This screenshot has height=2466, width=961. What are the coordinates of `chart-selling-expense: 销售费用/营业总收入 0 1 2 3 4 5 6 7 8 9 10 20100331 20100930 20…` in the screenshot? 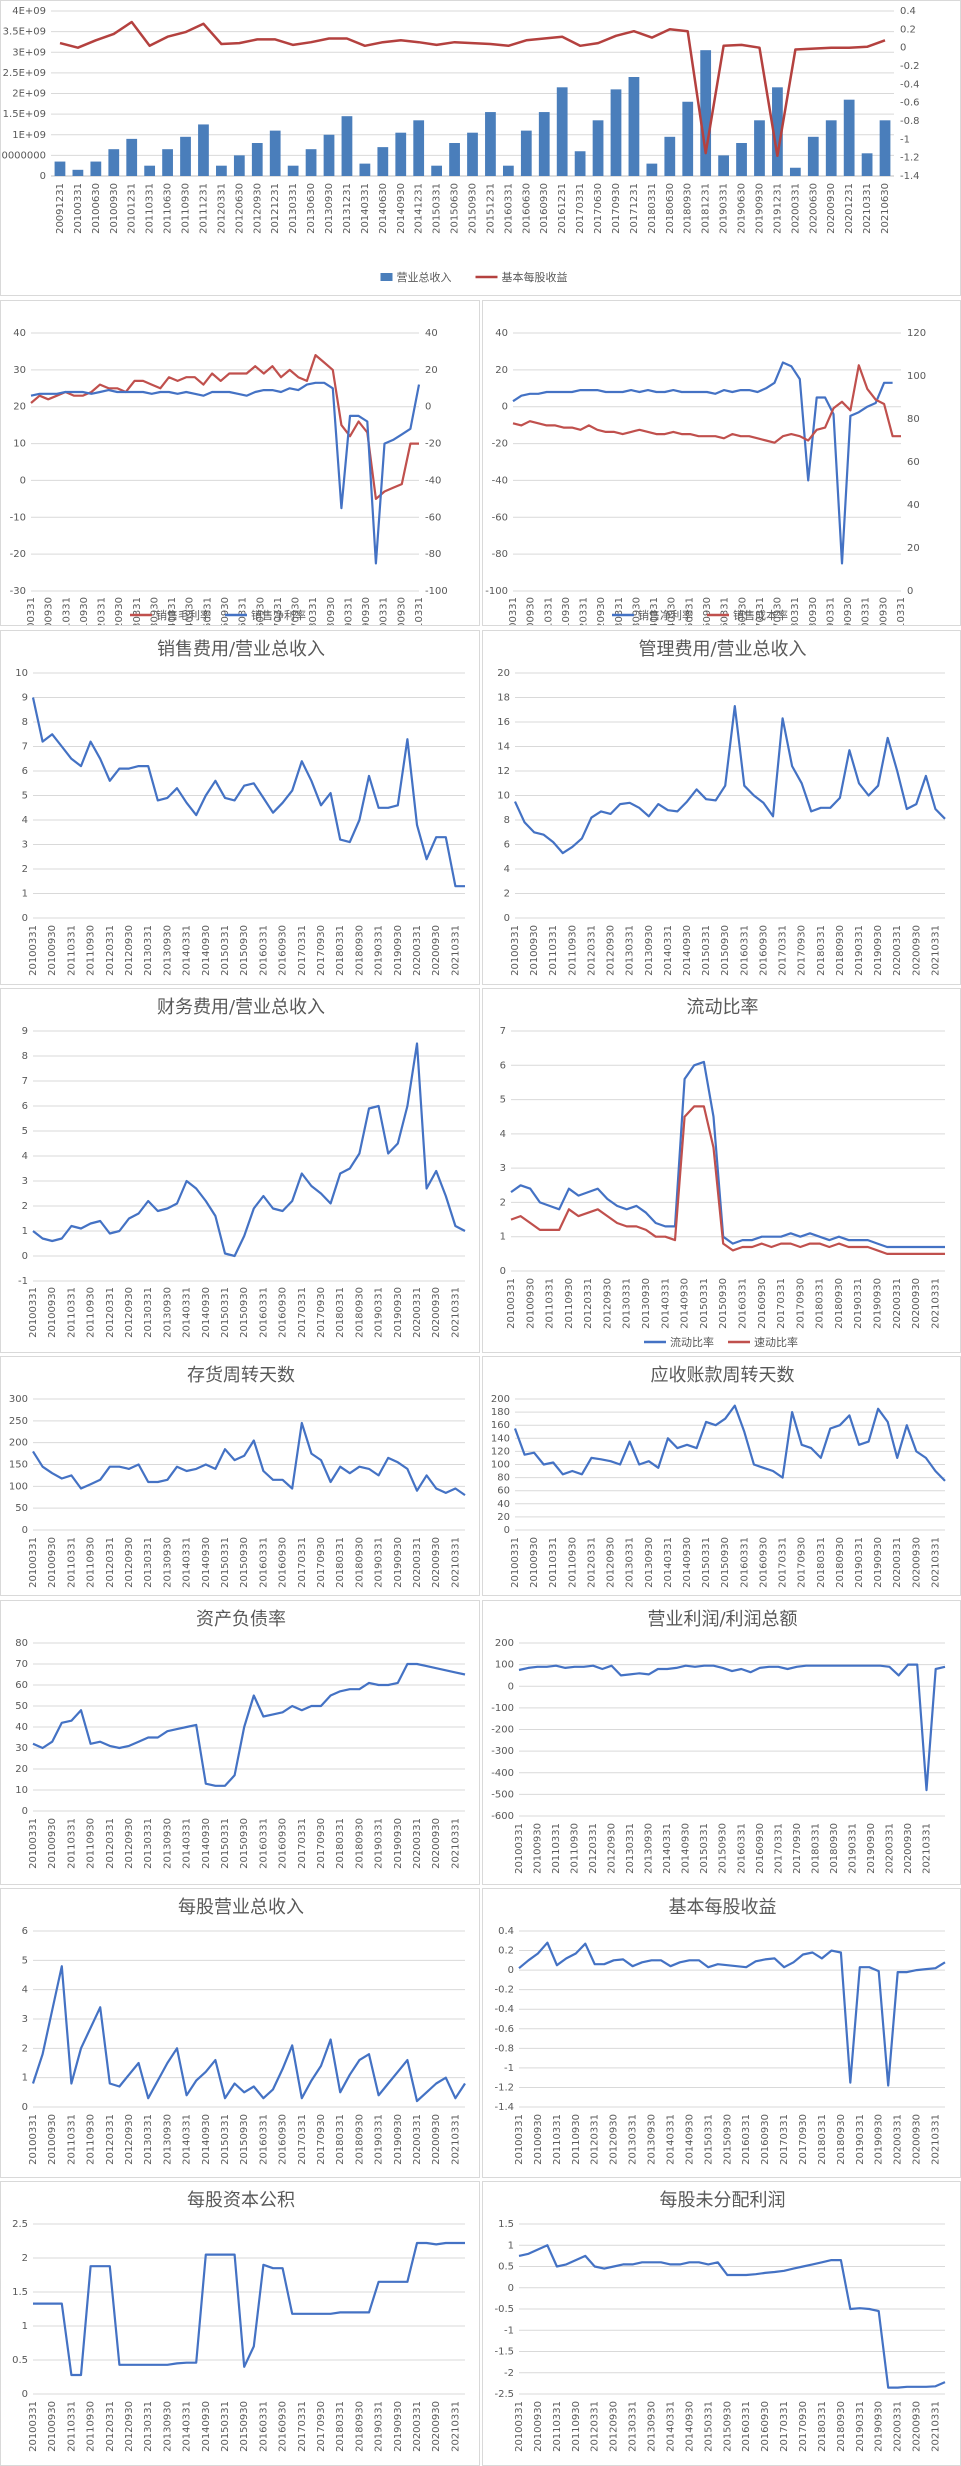 It's located at (240, 807).